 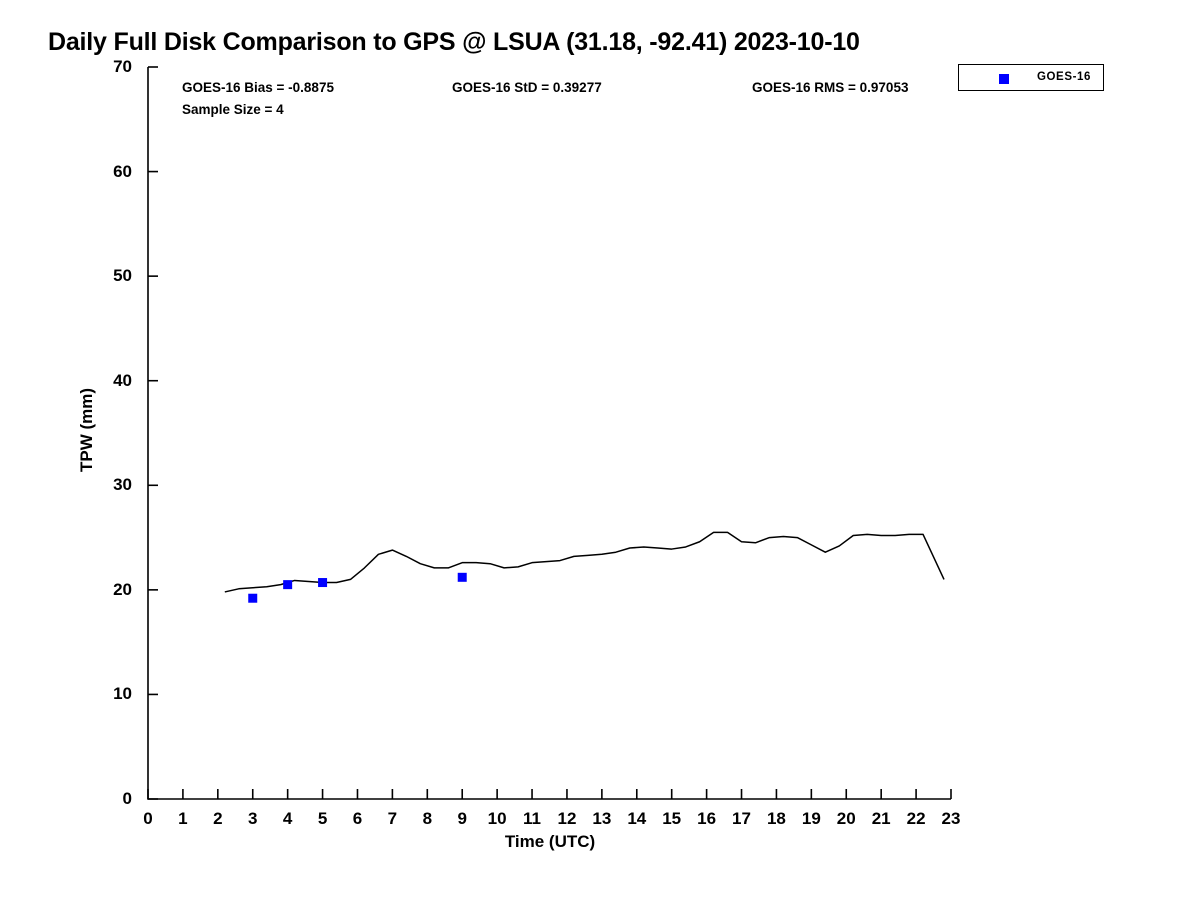 What do you see at coordinates (1064, 77) in the screenshot?
I see `legend-label-goes16: GOES-16` at bounding box center [1064, 77].